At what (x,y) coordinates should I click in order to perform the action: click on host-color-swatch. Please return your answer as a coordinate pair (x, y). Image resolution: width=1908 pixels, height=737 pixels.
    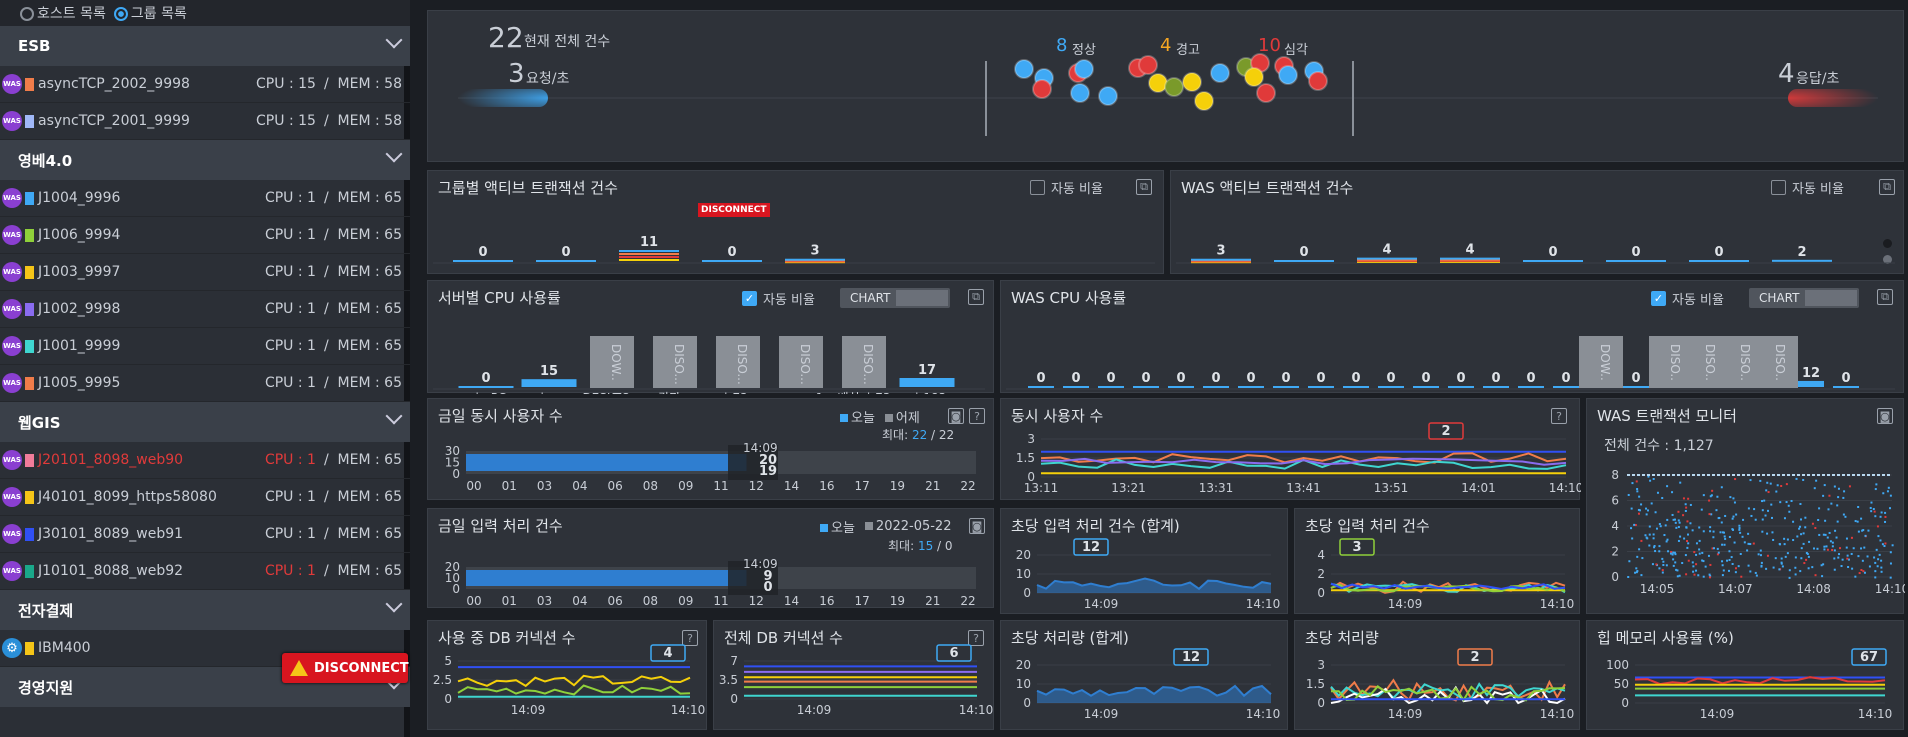
    Looking at the image, I should click on (29, 198).